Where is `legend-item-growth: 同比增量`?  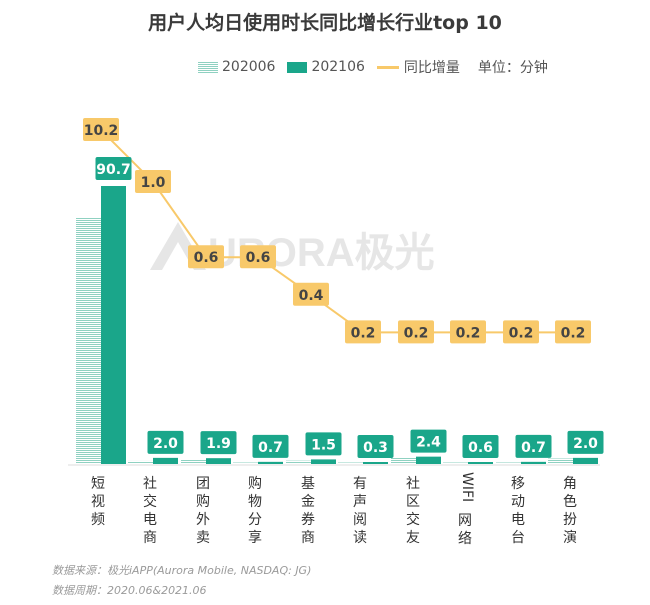
legend-item-growth: 同比增量 is located at coordinates (418, 67).